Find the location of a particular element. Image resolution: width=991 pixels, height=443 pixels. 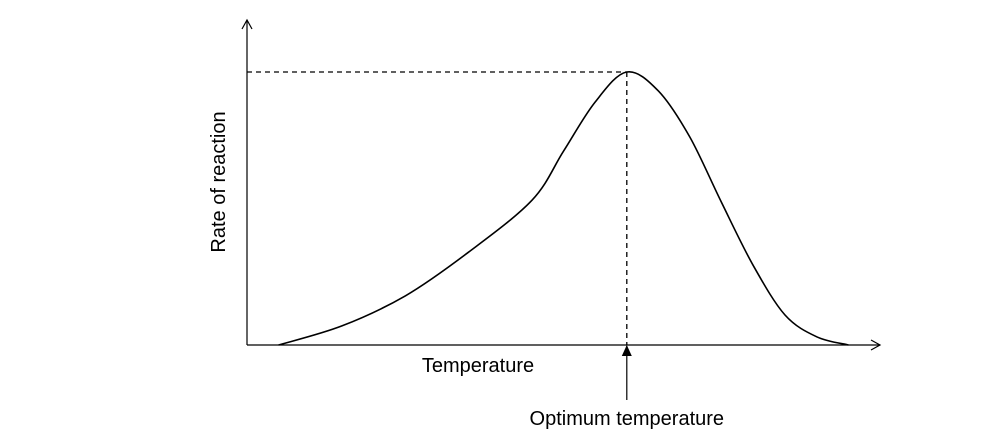

y-axis-label: Rate of reaction is located at coordinates (219, 181).